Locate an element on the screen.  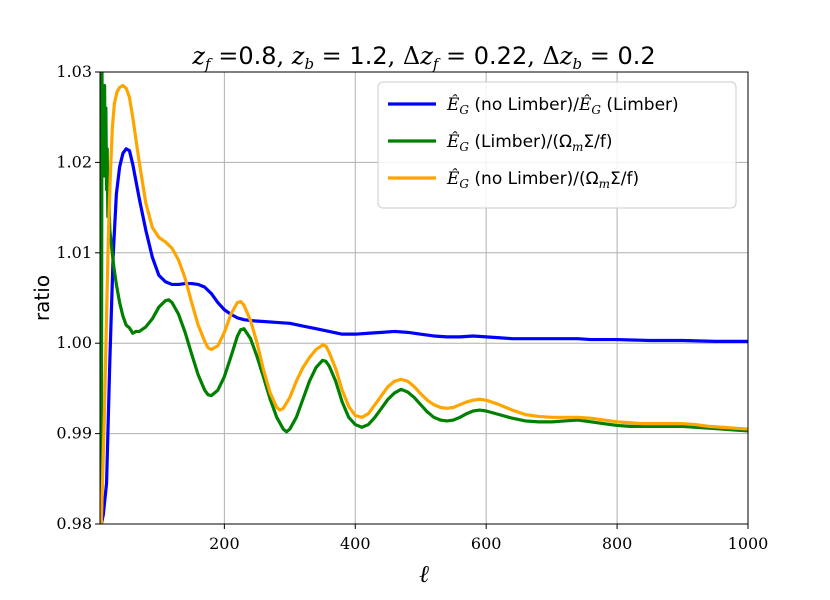
y-tick-label: 0.98 is located at coordinates (74, 523).